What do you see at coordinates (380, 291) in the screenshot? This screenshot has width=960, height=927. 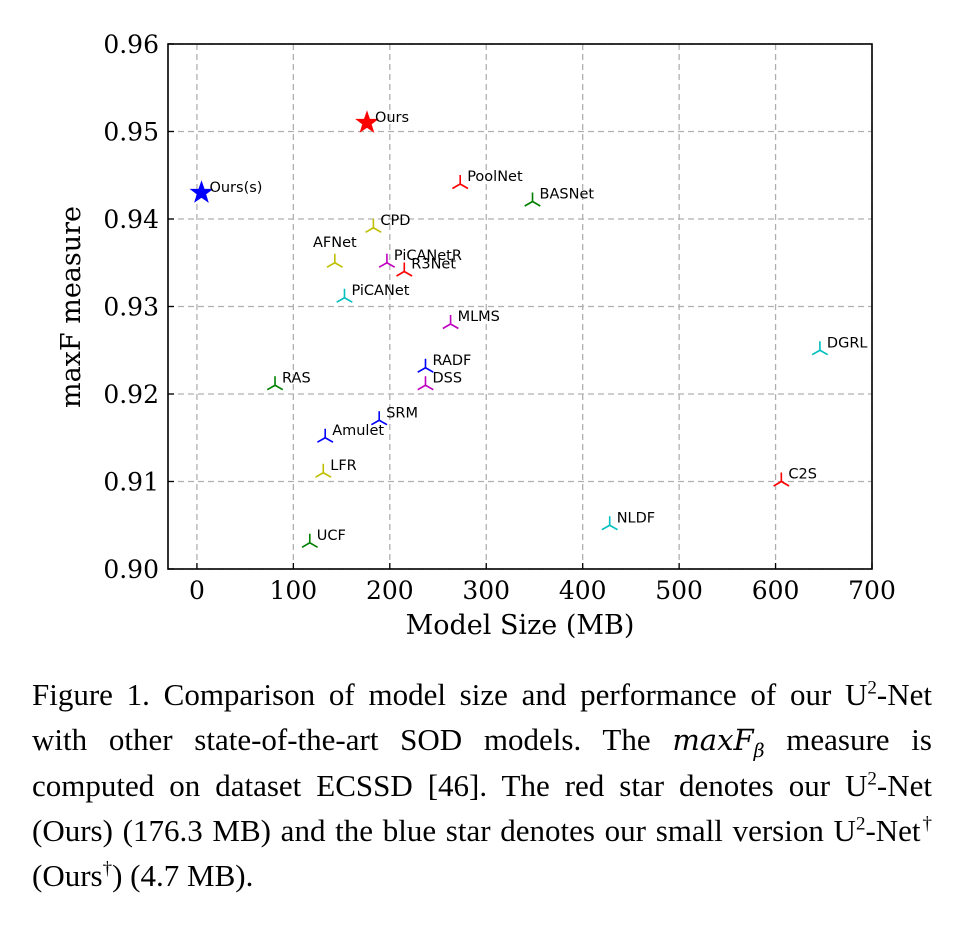 I see `point-label: PiCANet` at bounding box center [380, 291].